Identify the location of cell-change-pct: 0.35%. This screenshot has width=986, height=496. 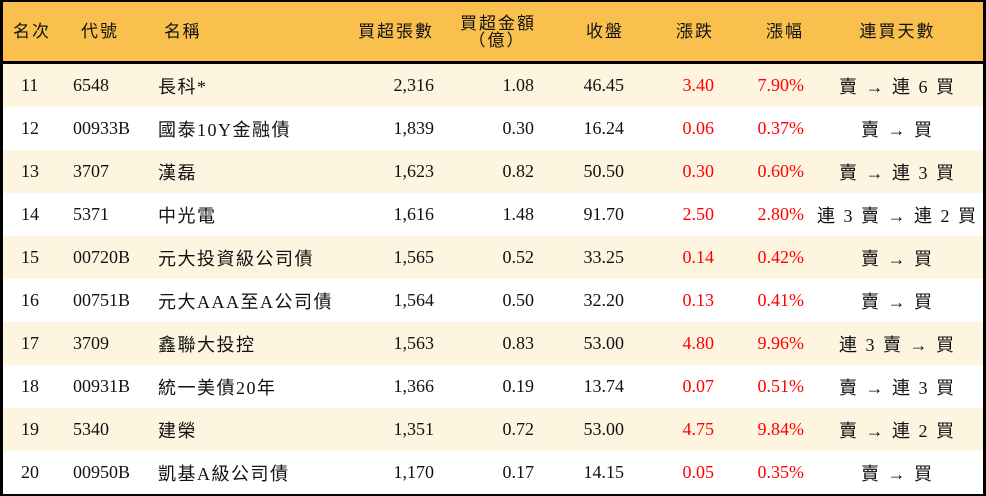
(781, 472).